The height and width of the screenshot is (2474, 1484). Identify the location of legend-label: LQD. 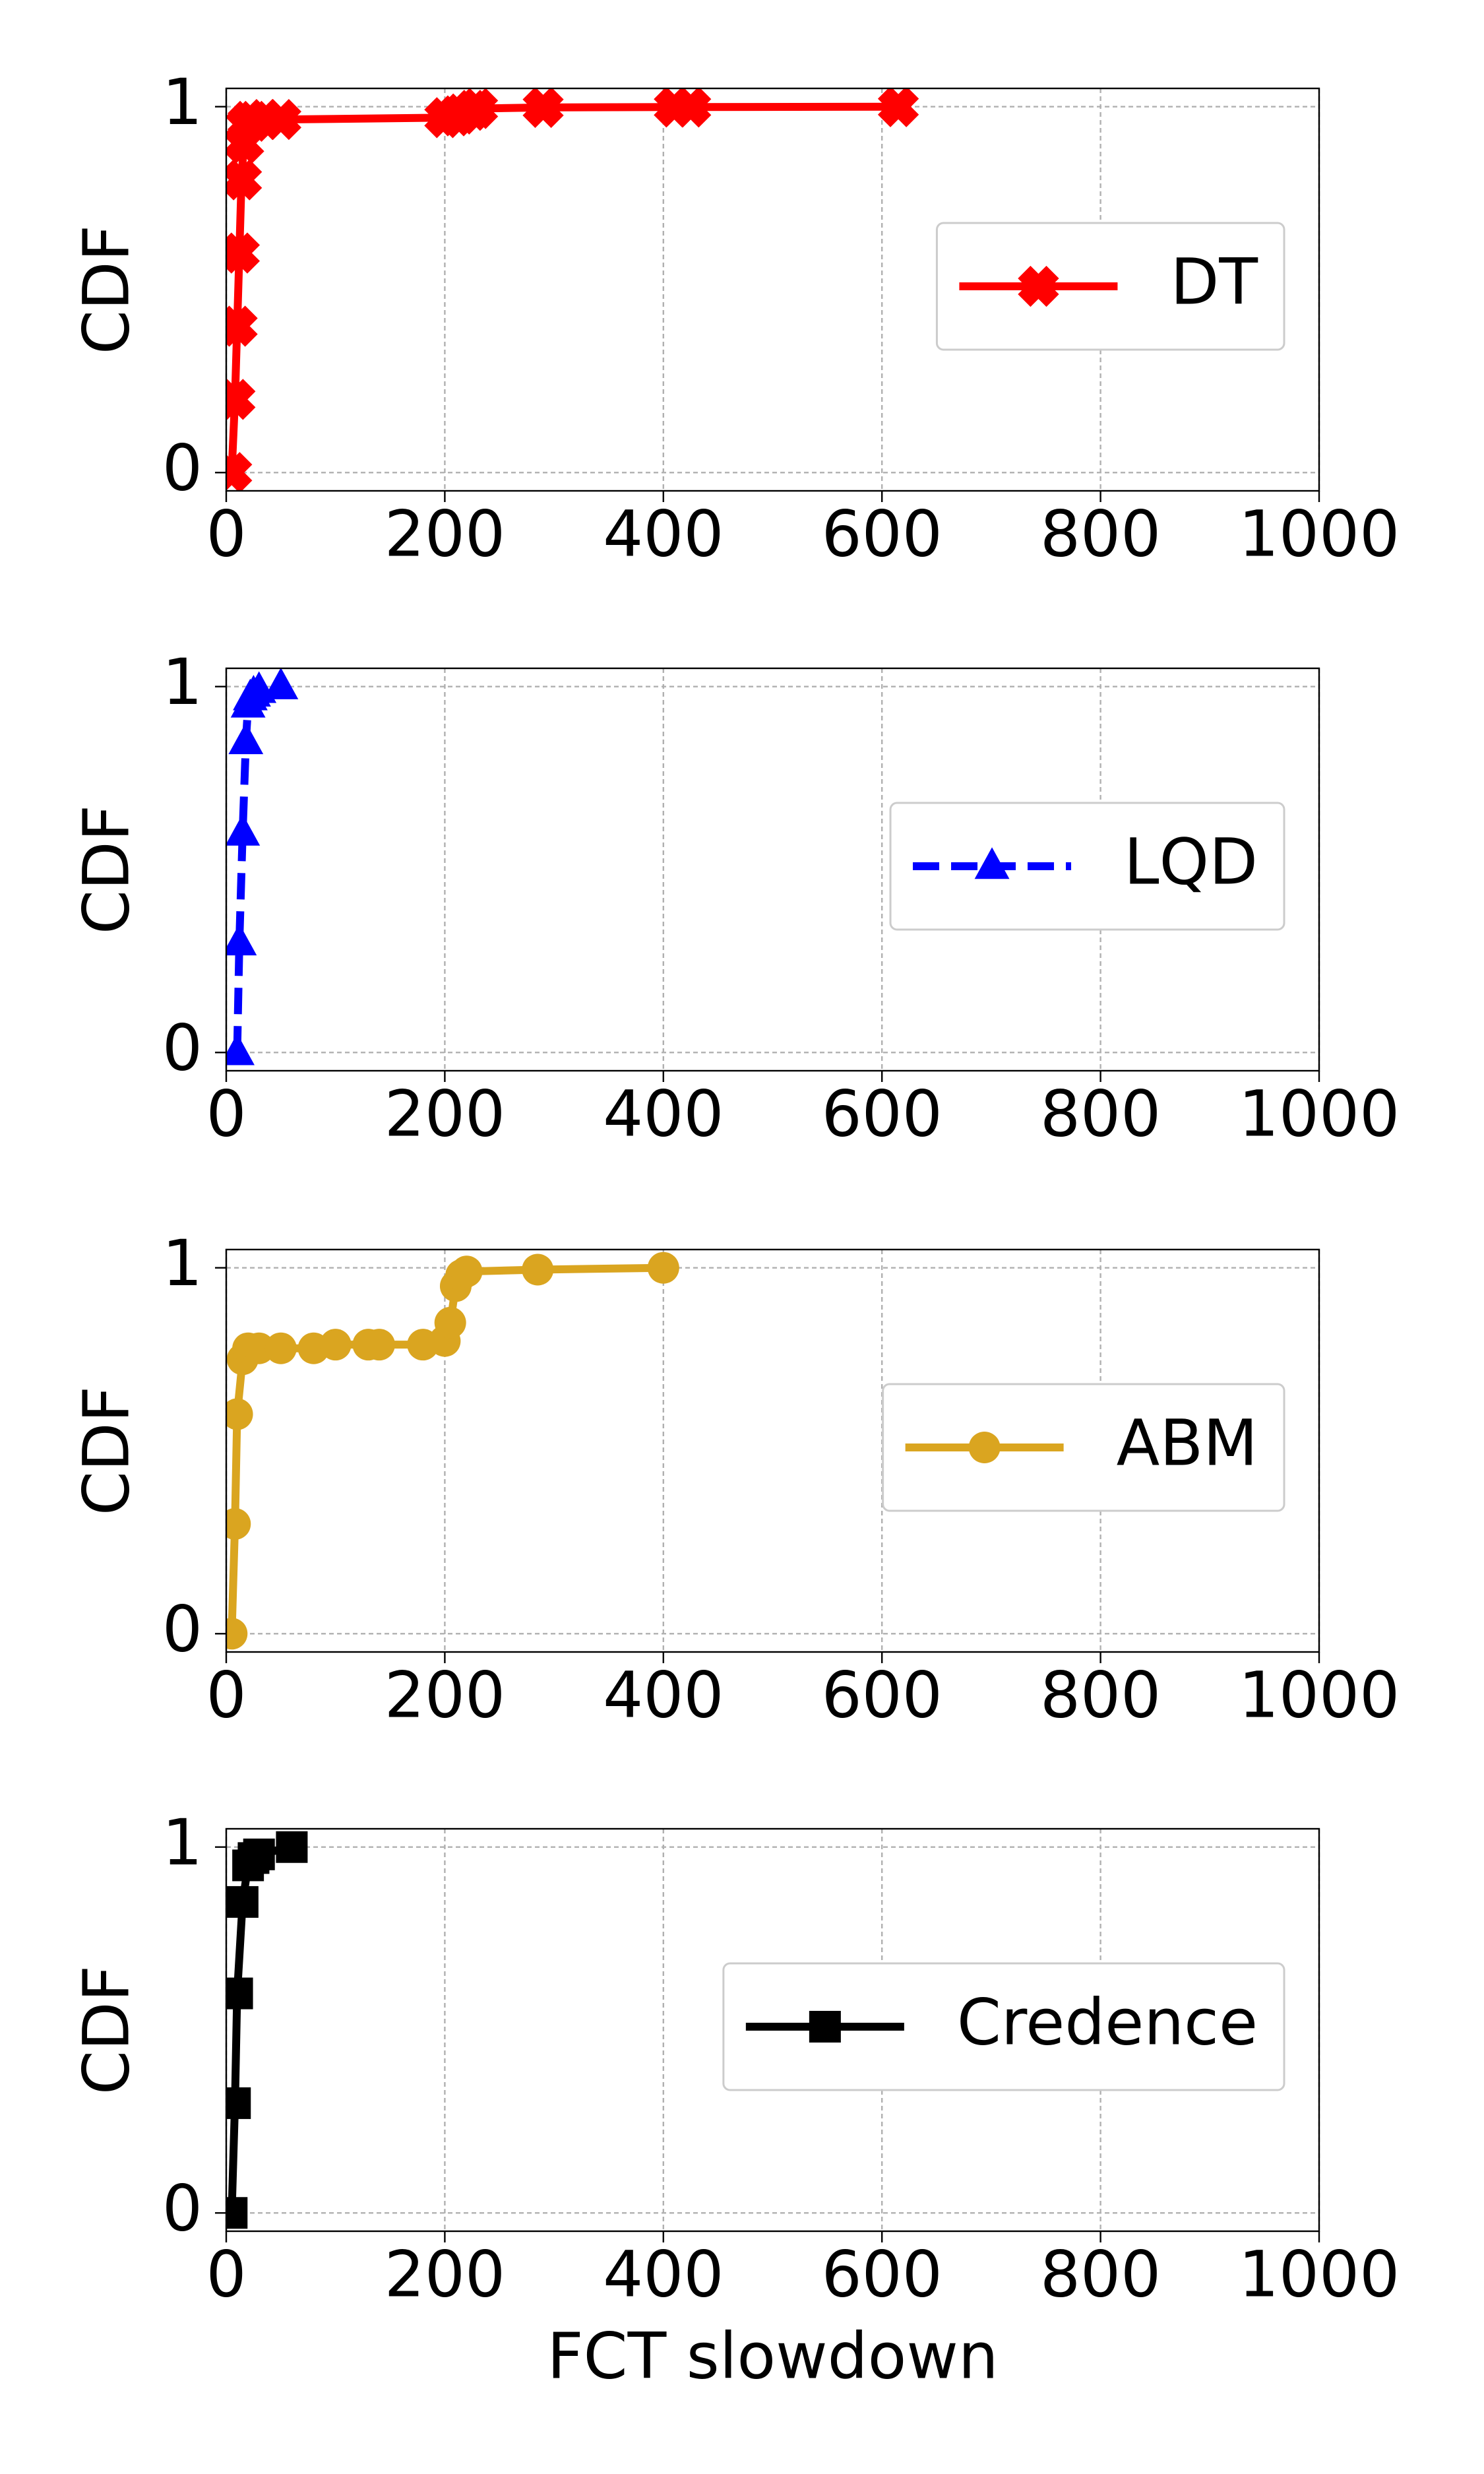
(1191, 862).